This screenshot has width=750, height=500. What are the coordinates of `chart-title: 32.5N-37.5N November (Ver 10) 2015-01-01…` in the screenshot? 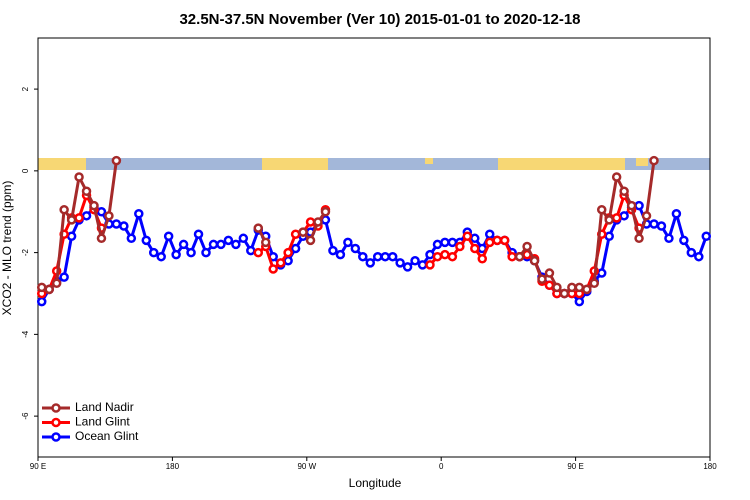 It's located at (379, 19).